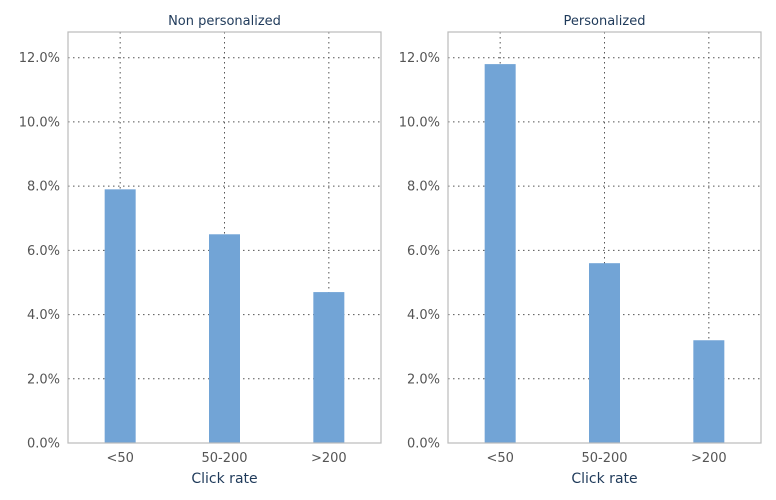 The width and height of the screenshot is (776, 500). Describe the element at coordinates (605, 21) in the screenshot. I see `panel-title: Personalized` at that location.